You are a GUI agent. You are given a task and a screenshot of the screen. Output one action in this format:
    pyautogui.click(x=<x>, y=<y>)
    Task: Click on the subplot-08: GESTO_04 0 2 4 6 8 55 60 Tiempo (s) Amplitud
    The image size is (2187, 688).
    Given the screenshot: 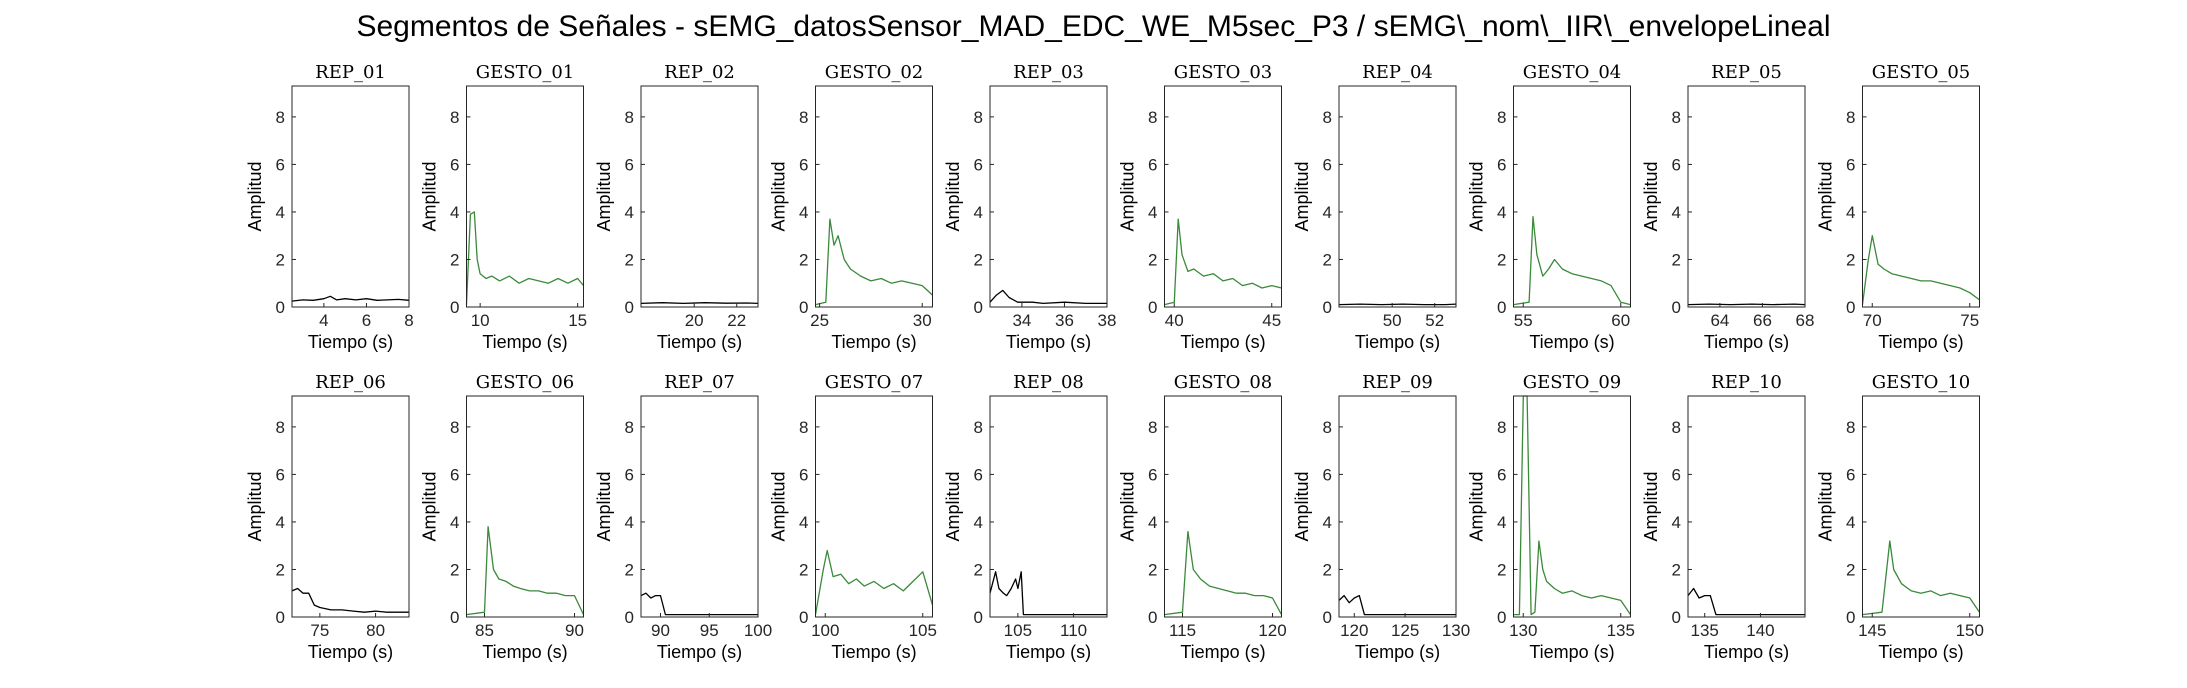 What is the action you would take?
    pyautogui.click(x=1549, y=207)
    